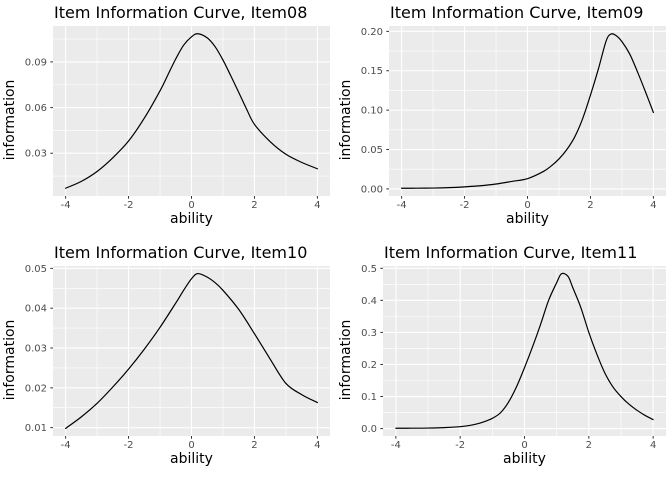  Describe the element at coordinates (181, 252) in the screenshot. I see `plot-title: Item Information Curve, Item10` at that location.